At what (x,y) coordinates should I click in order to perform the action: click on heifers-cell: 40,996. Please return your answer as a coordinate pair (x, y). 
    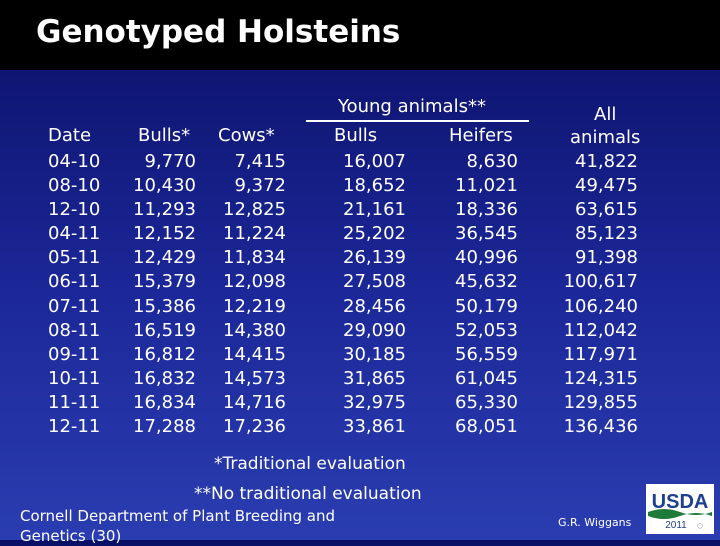
    Looking at the image, I should click on (486, 258).